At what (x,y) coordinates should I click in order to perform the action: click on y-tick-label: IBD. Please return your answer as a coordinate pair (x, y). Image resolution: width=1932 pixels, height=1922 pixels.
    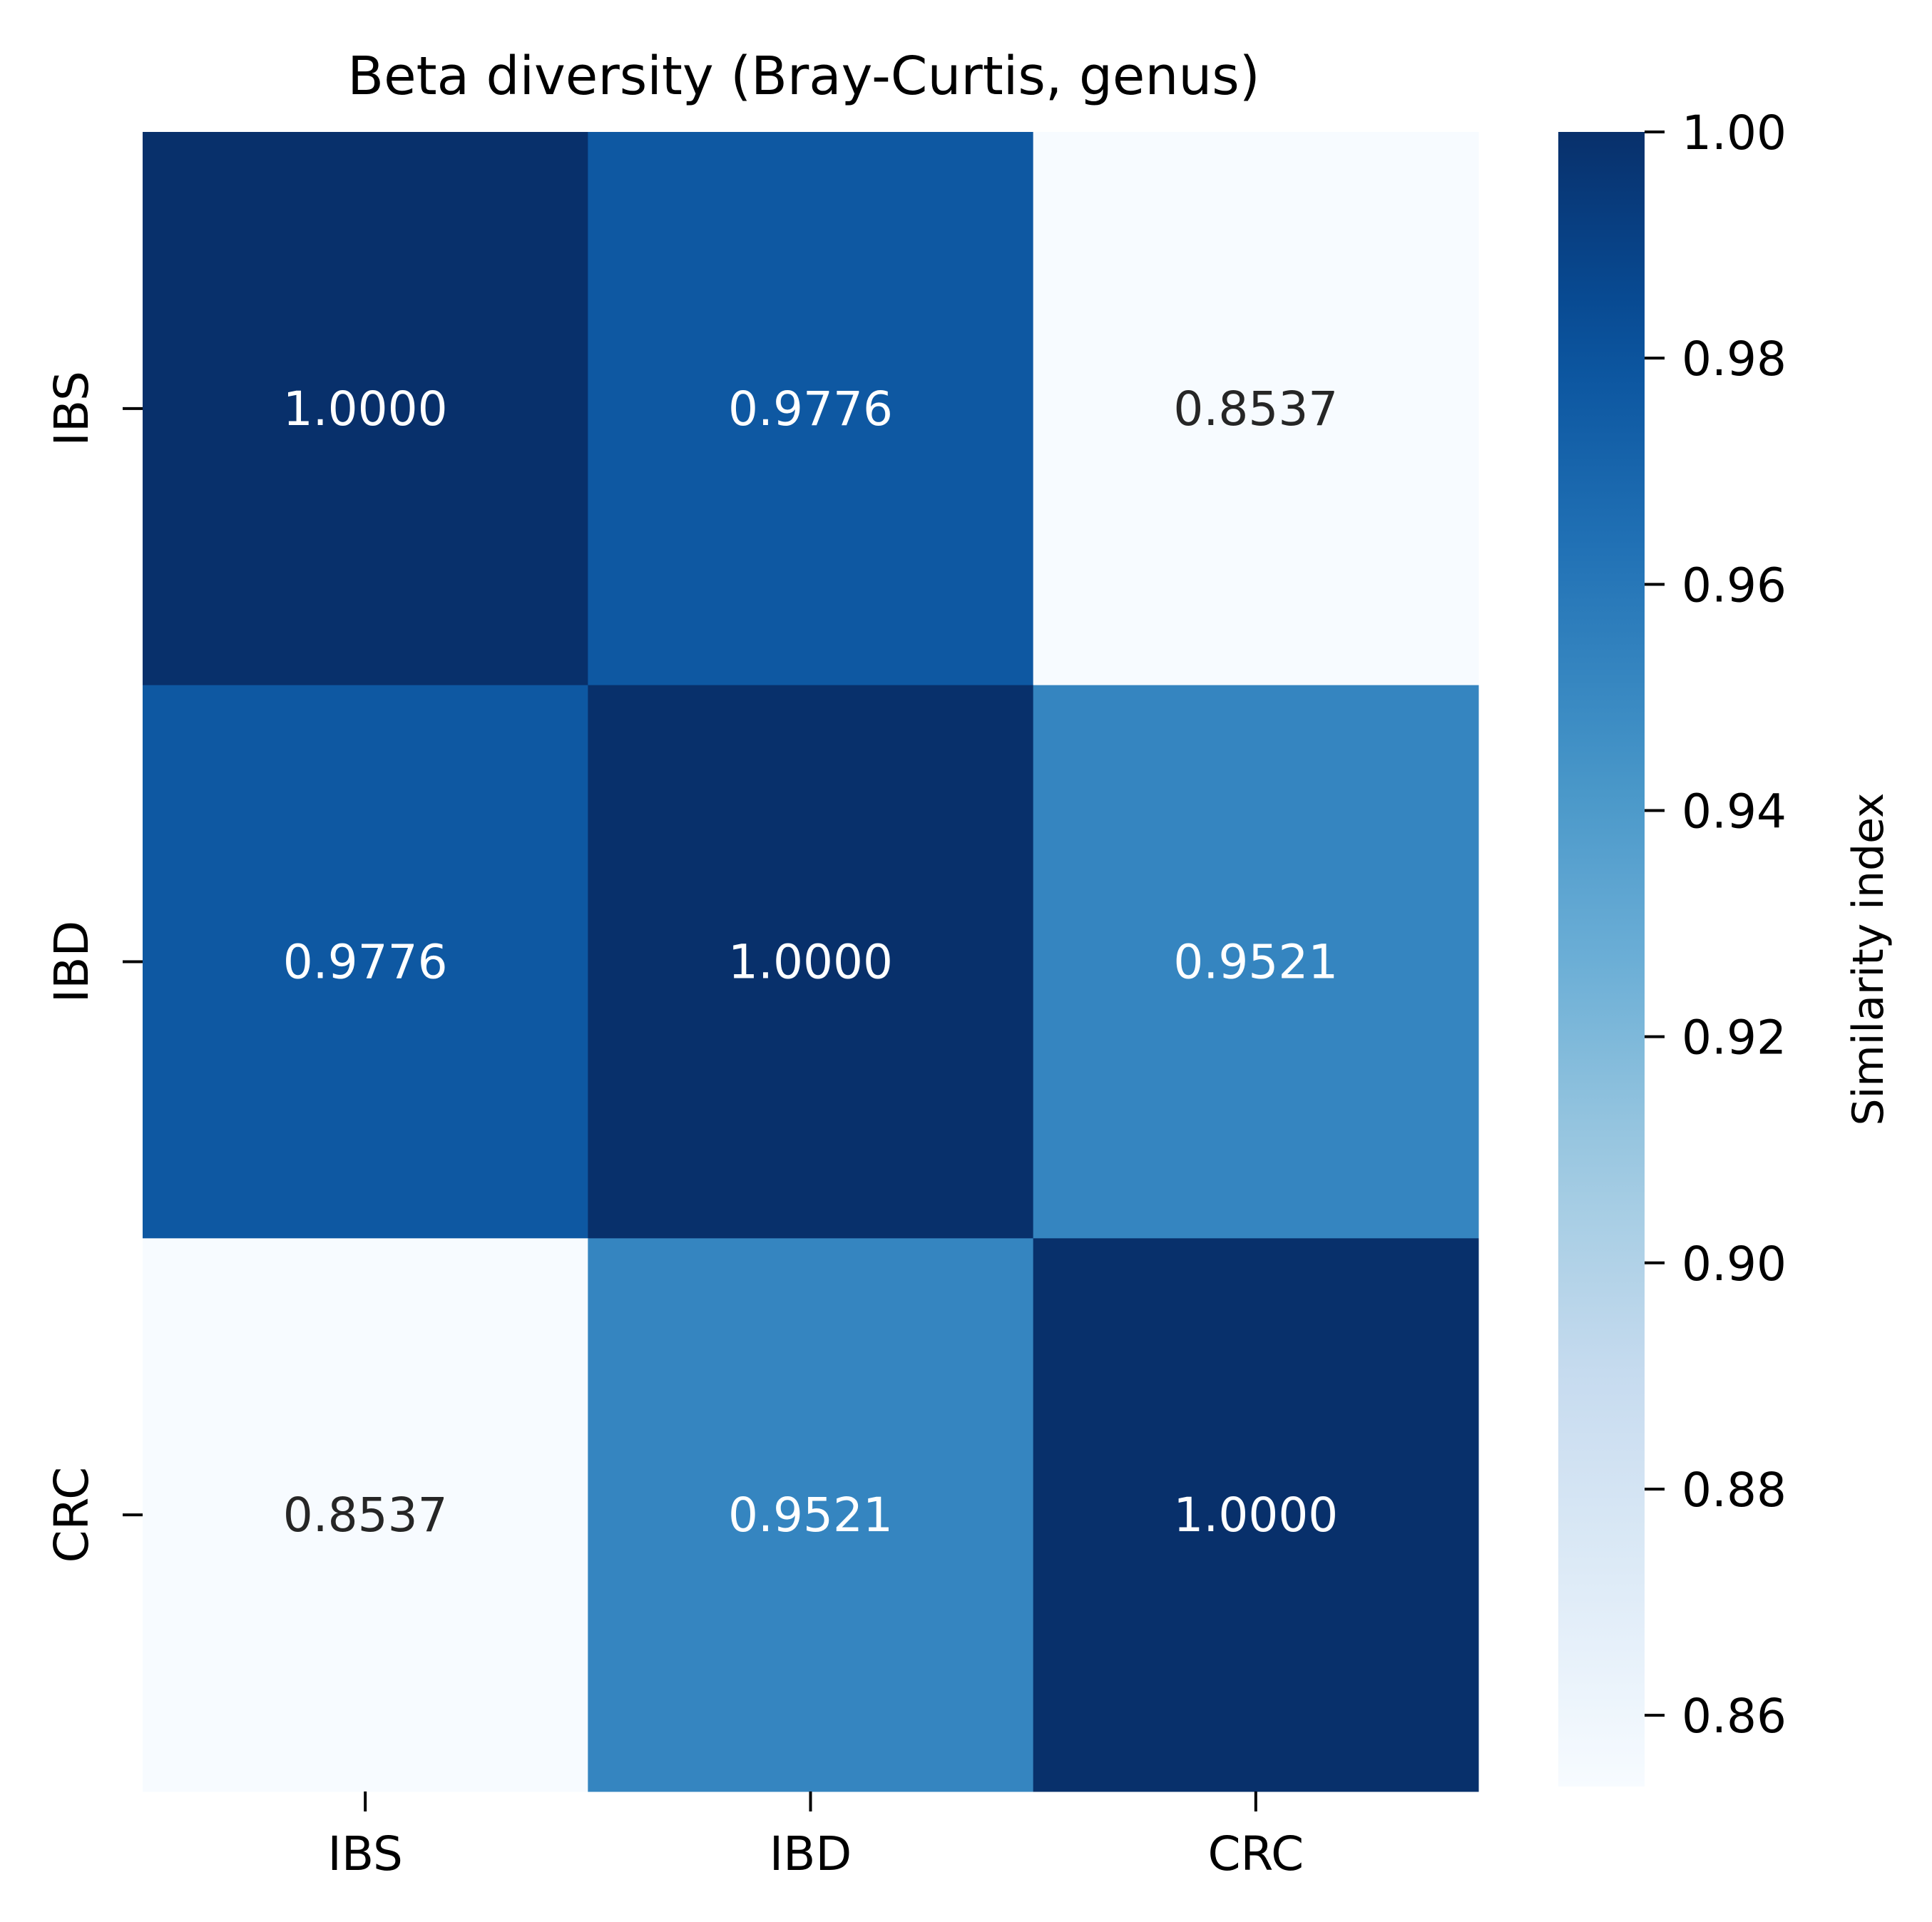
    Looking at the image, I should click on (72, 962).